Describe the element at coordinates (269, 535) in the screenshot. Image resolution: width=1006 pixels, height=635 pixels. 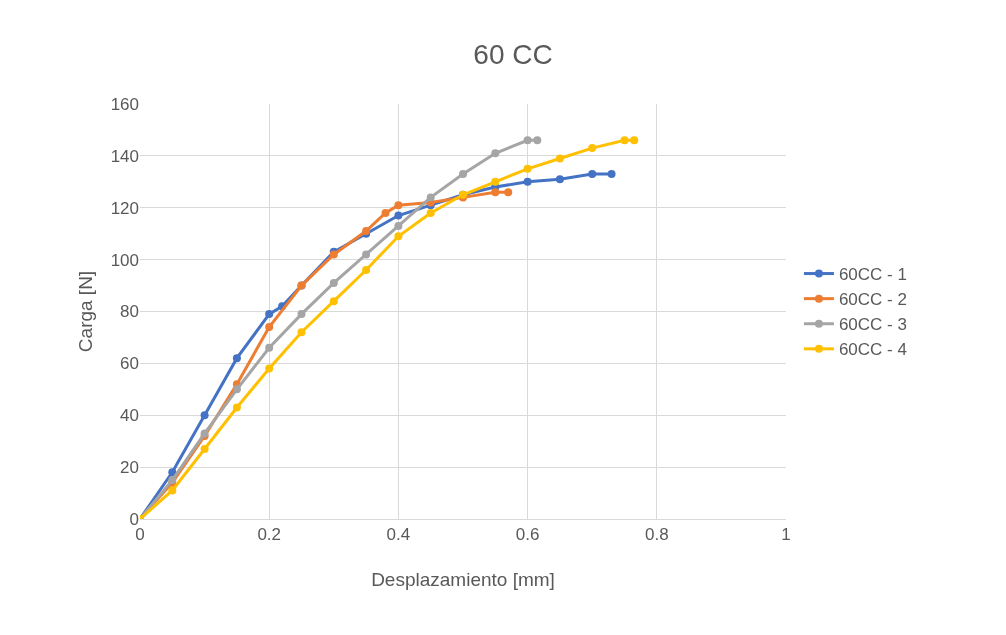
I see `x-tick-label: 0.2` at that location.